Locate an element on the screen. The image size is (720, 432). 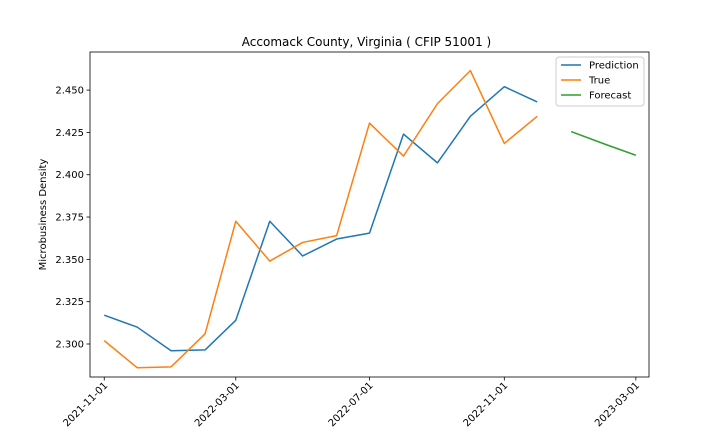
x-tick-label: 2023-03-01 is located at coordinates (617, 404).